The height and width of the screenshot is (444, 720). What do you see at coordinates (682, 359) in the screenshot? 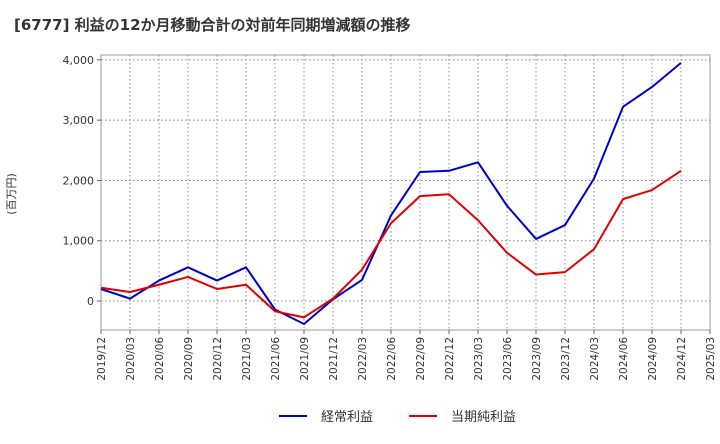
I see `x-tick-label: 2024/12` at bounding box center [682, 359].